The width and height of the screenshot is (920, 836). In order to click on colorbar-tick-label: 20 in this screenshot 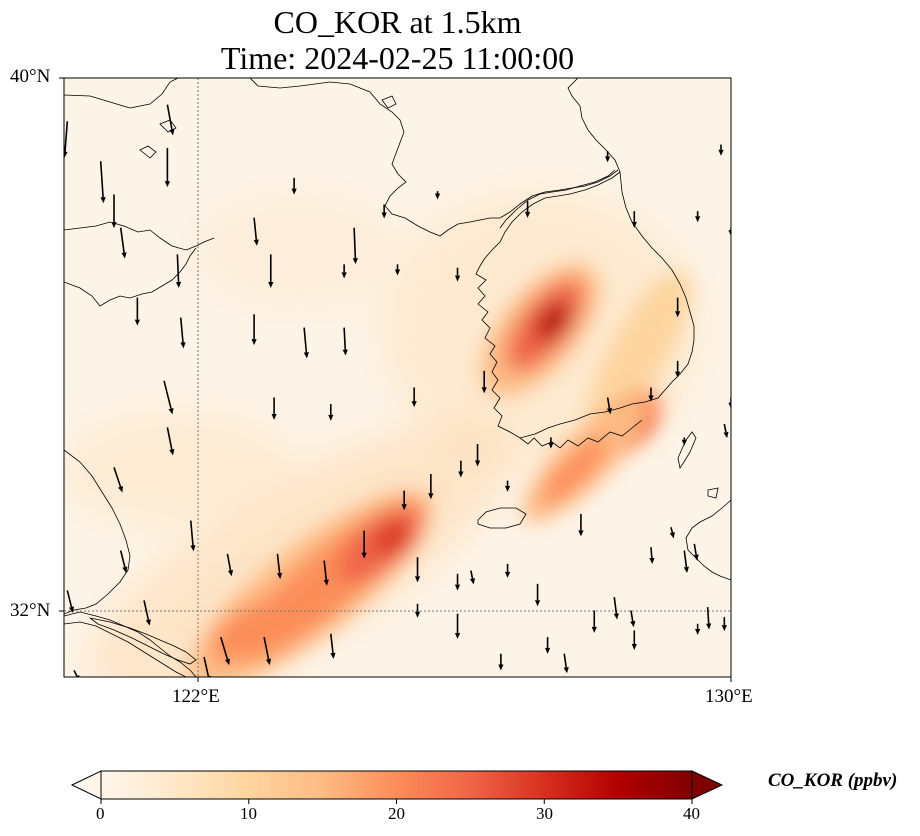, I will do `click(396, 813)`.